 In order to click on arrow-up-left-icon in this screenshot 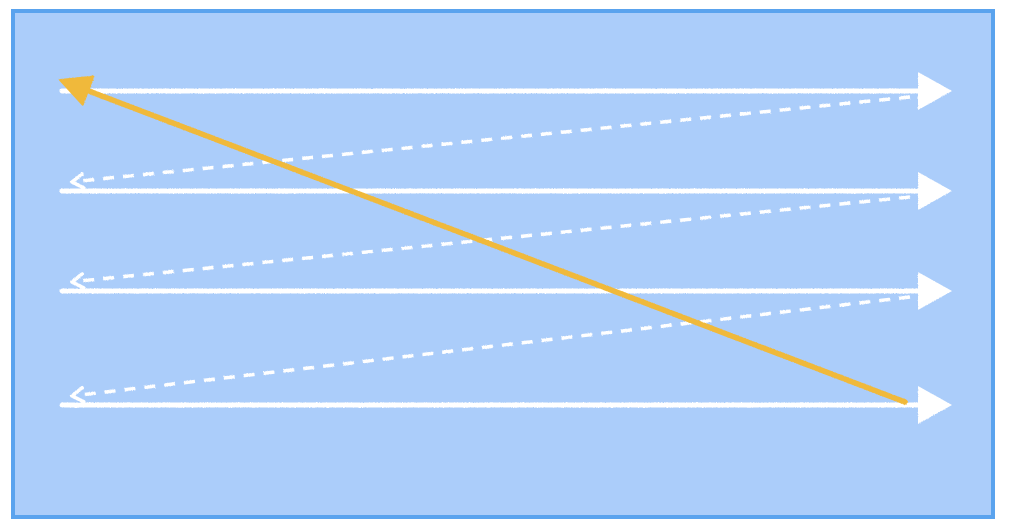, I will do `click(77, 90)`.